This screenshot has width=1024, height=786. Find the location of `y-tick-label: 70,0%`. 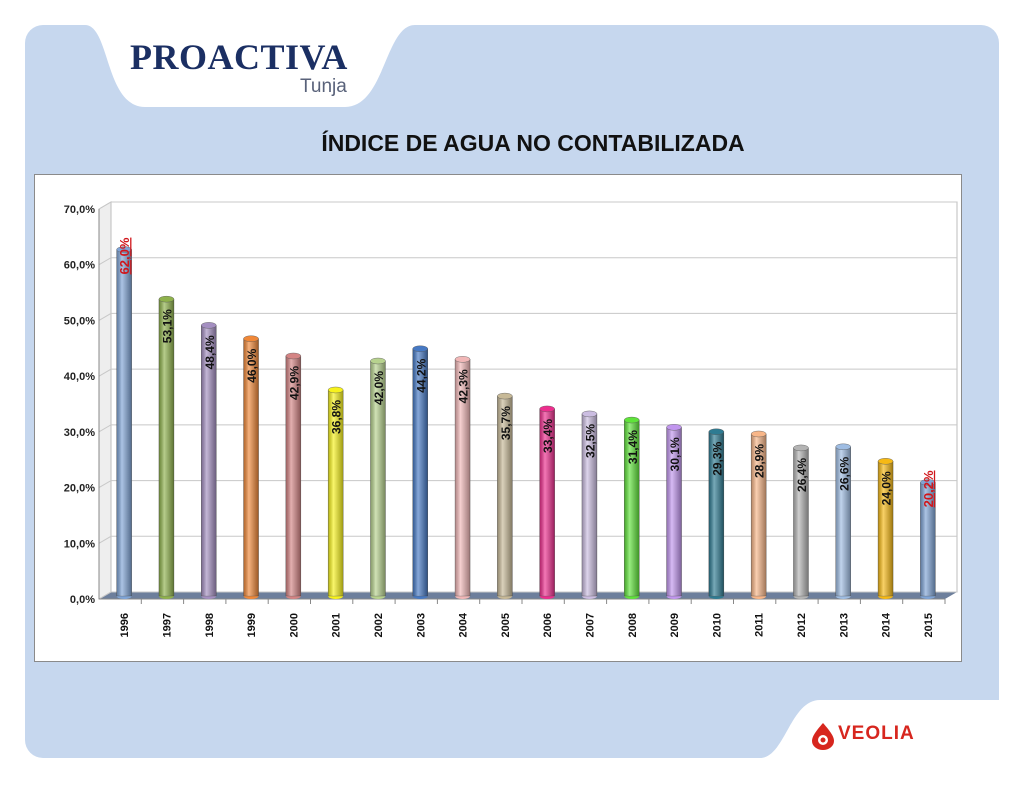

y-tick-label: 70,0% is located at coordinates (79, 210).